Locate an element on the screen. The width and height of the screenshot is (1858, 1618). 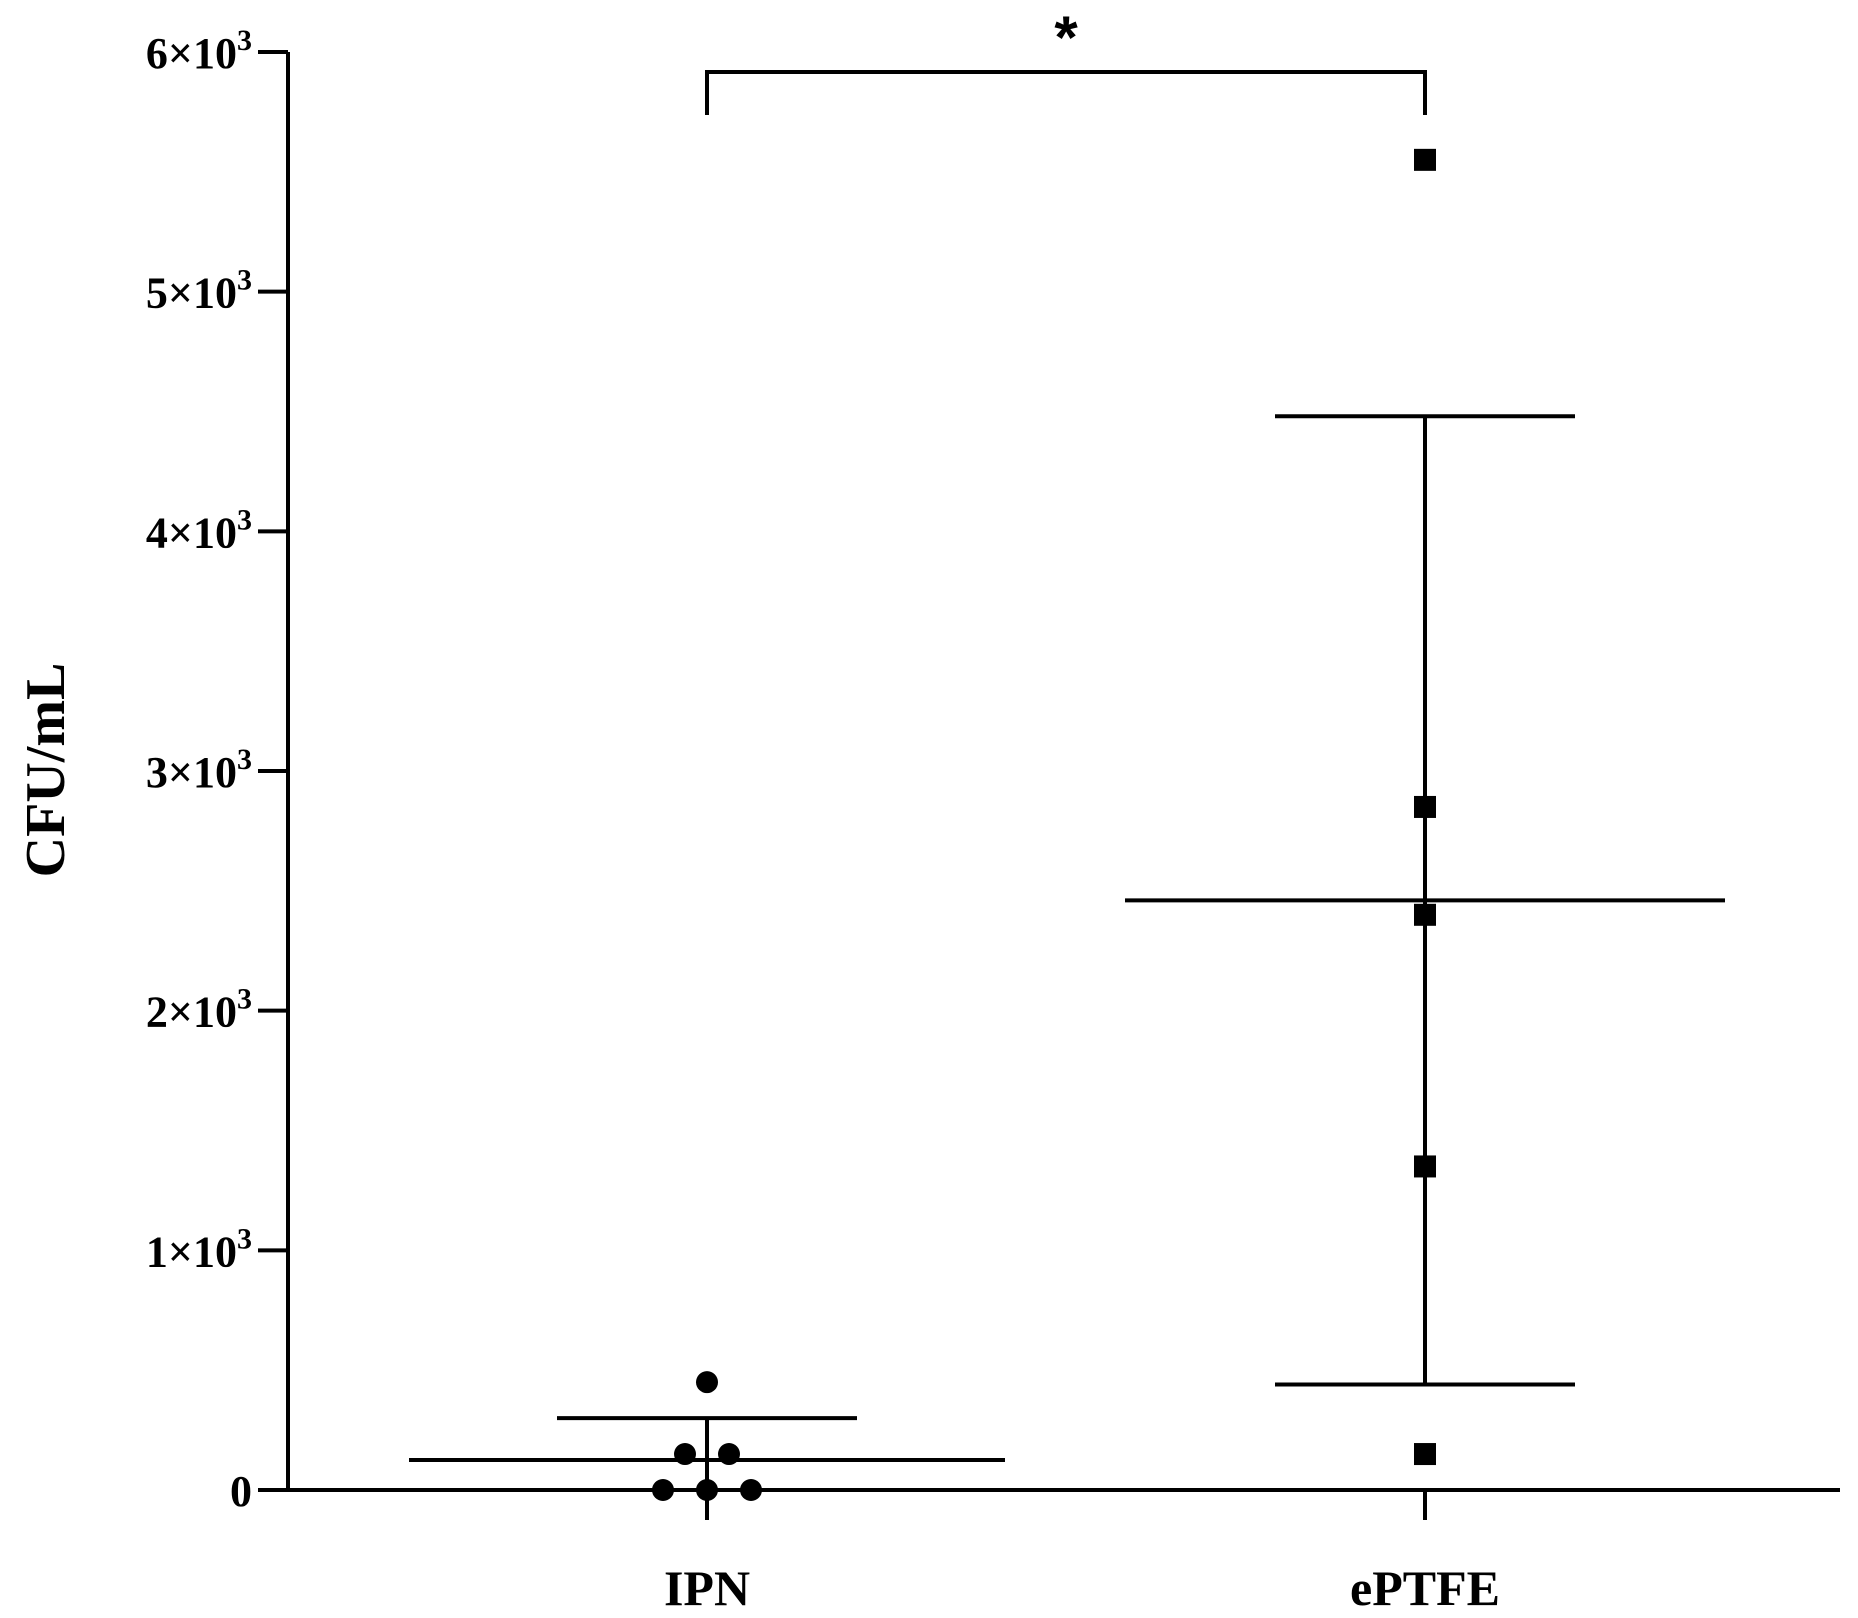
y-tick-label: 2×10³ is located at coordinates (199, 1010).